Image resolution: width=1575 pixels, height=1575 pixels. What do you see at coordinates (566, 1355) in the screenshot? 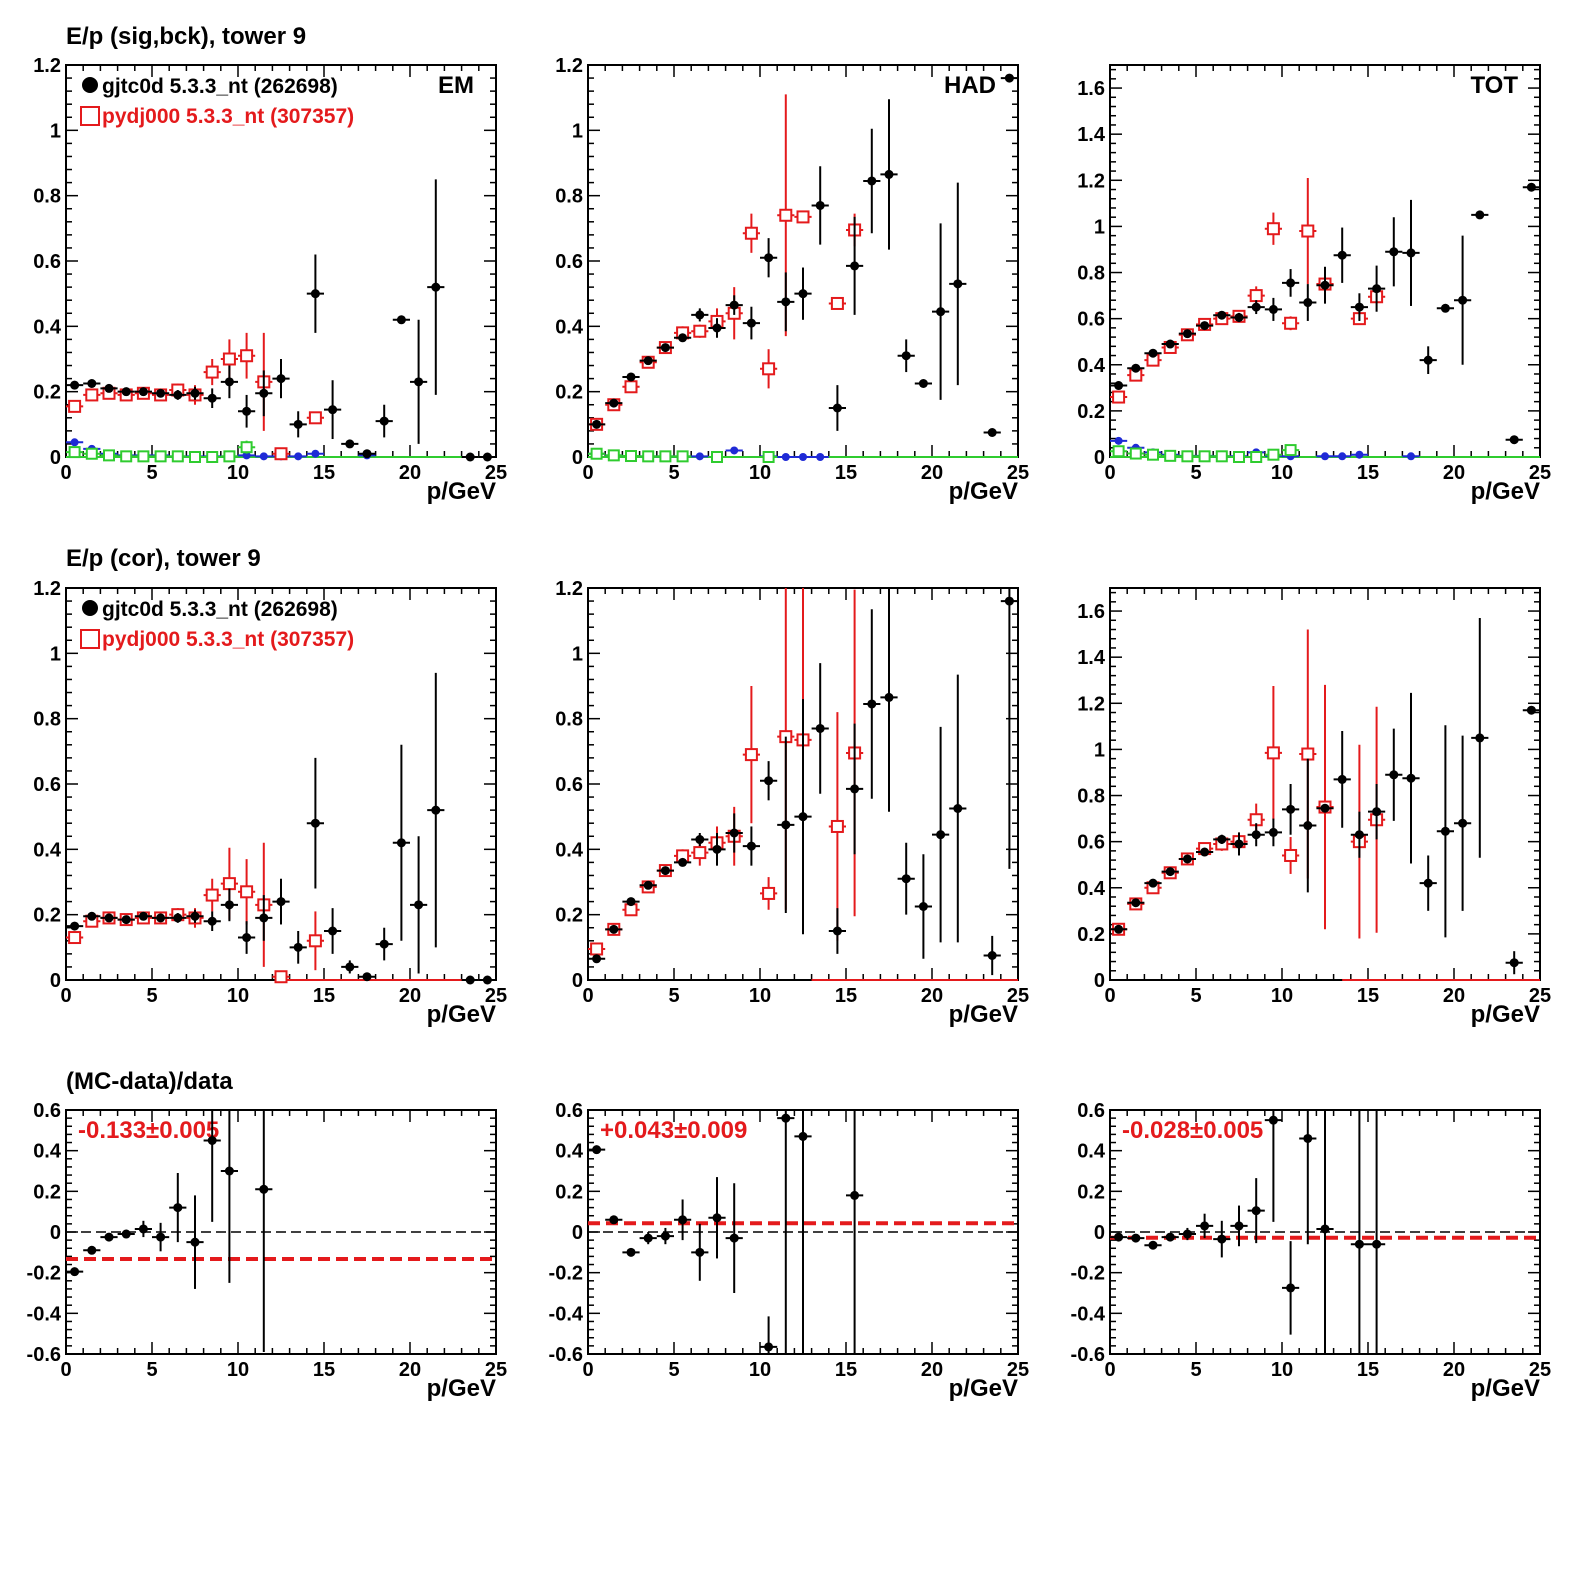
I see `y-tick-label: -0.6` at bounding box center [566, 1355].